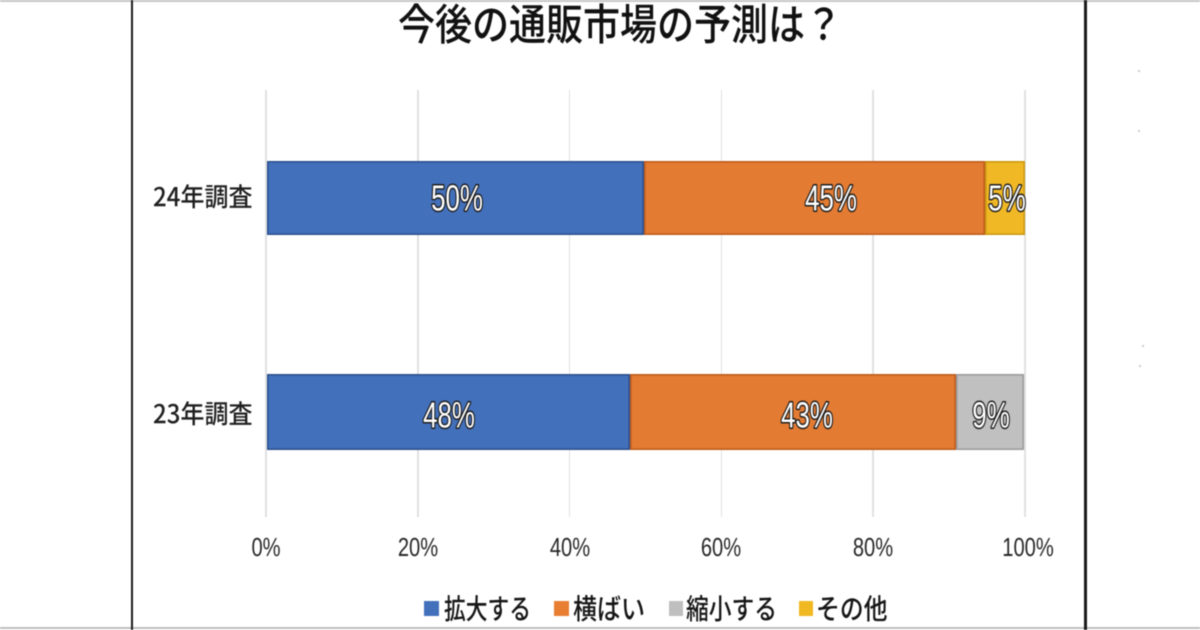  What do you see at coordinates (831, 198) in the screenshot?
I see `svg-text: 45%` at bounding box center [831, 198].